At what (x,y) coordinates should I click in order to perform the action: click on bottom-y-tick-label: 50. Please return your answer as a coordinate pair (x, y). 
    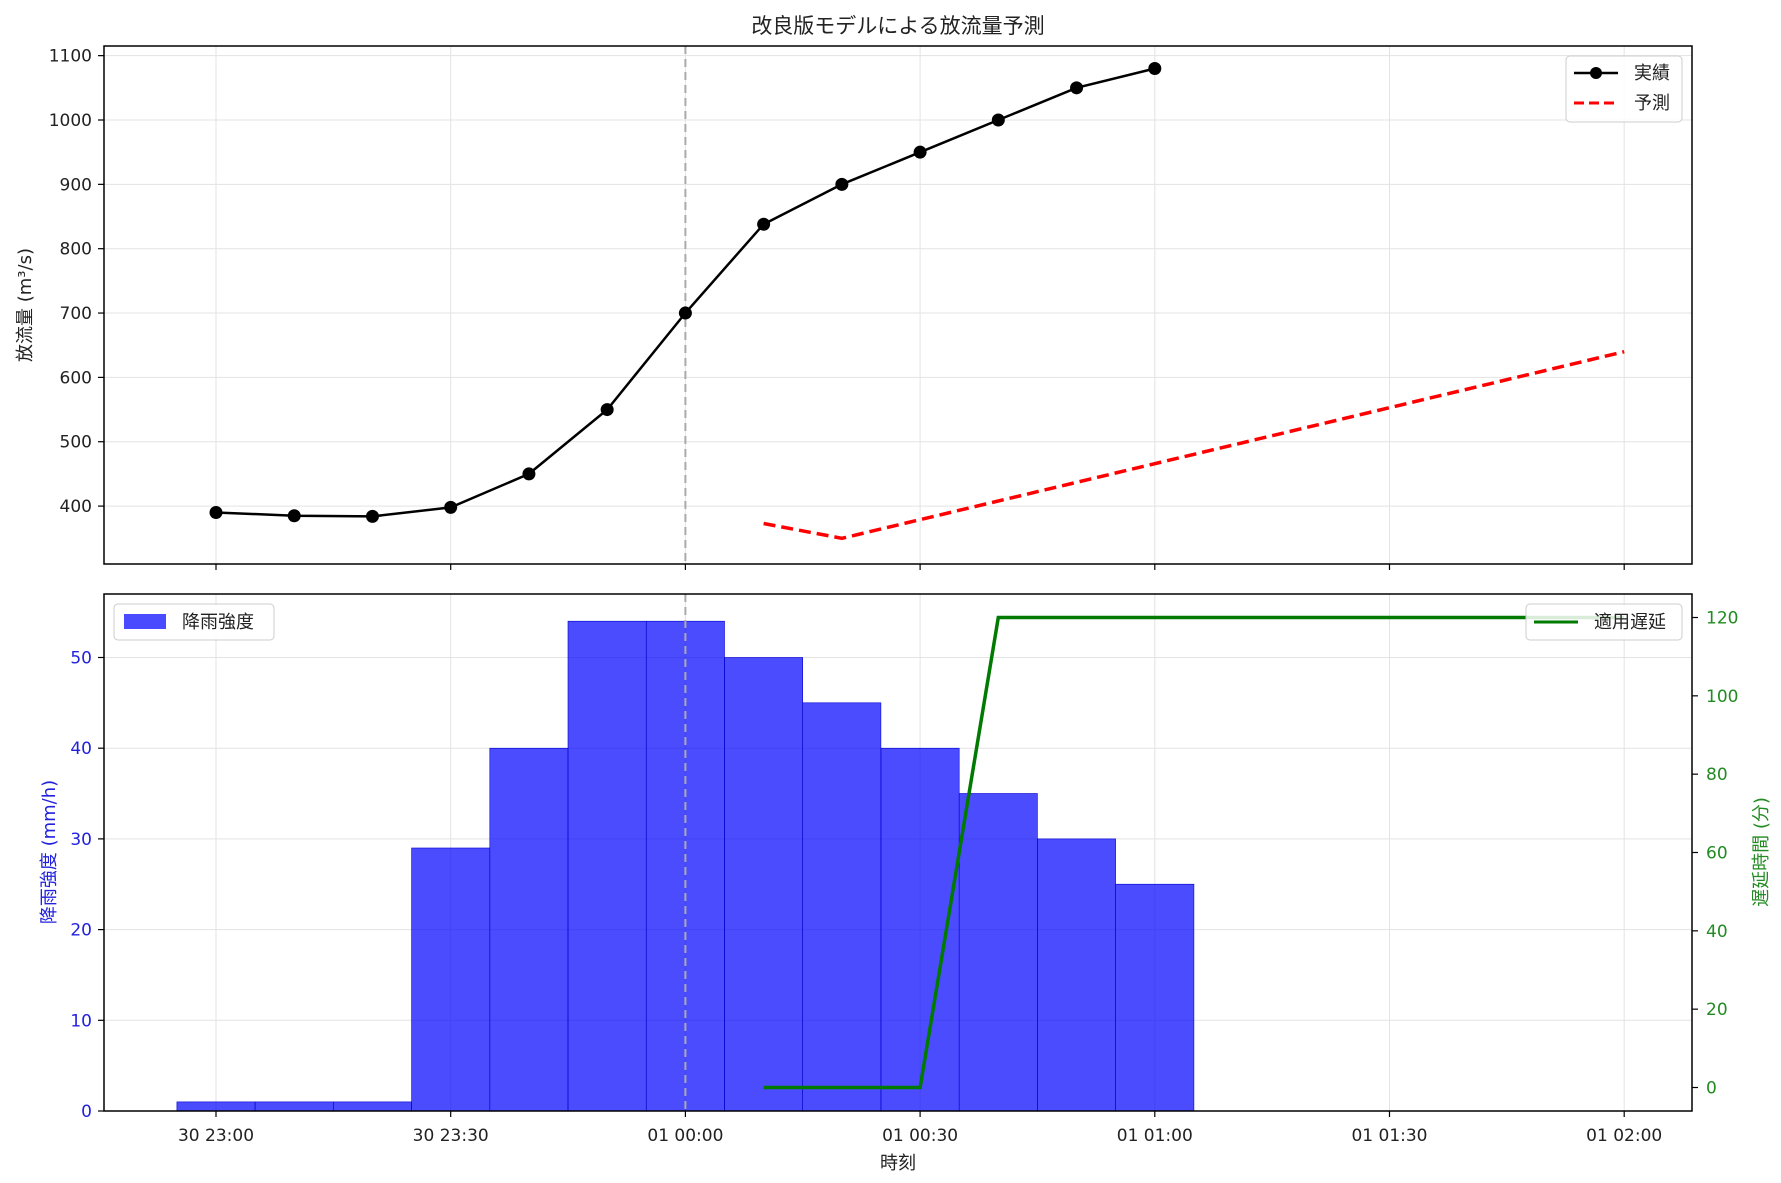
    Looking at the image, I should click on (81, 658).